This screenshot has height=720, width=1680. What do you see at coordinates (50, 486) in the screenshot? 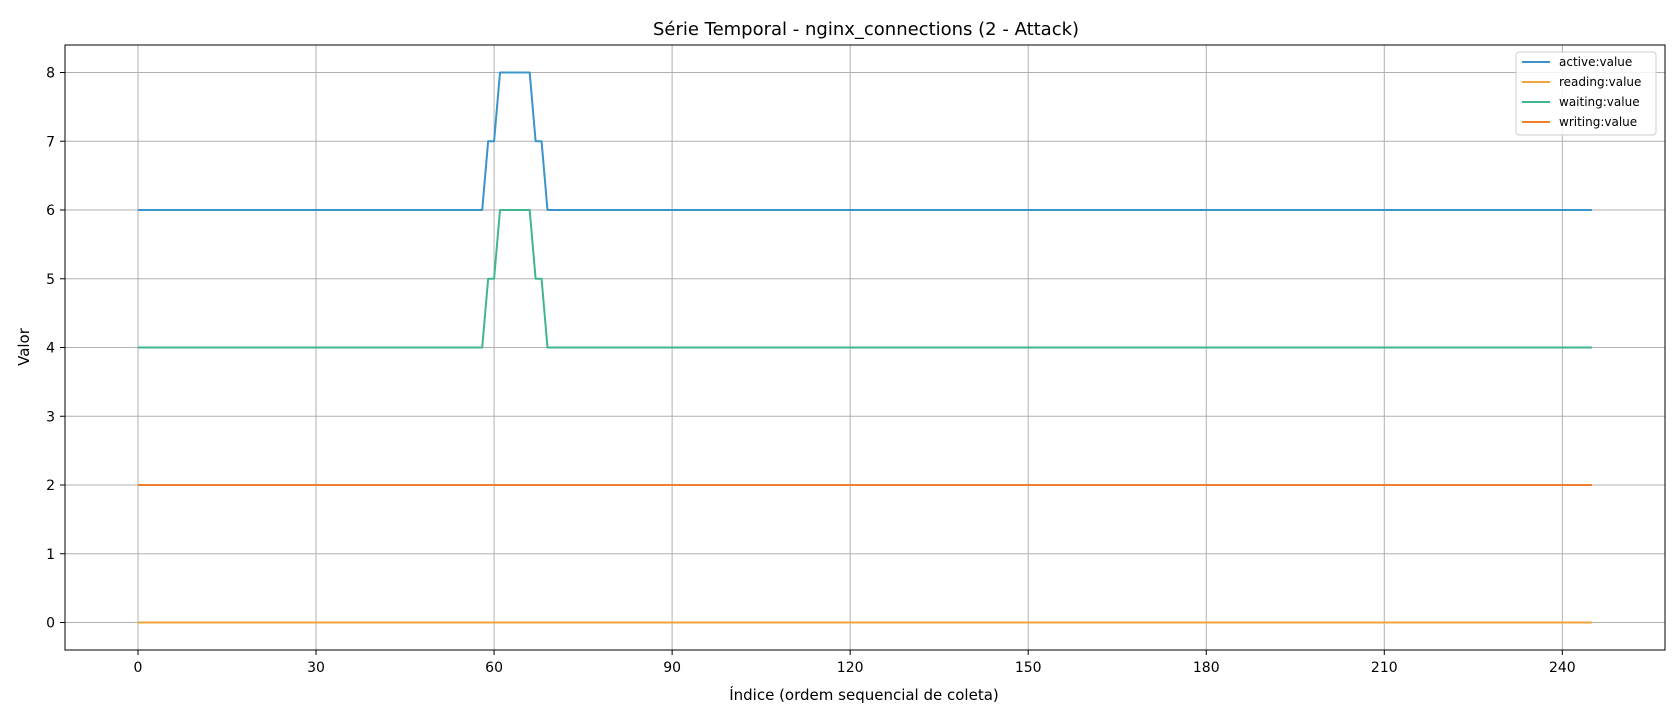
I see `y-tick-label: 2` at bounding box center [50, 486].